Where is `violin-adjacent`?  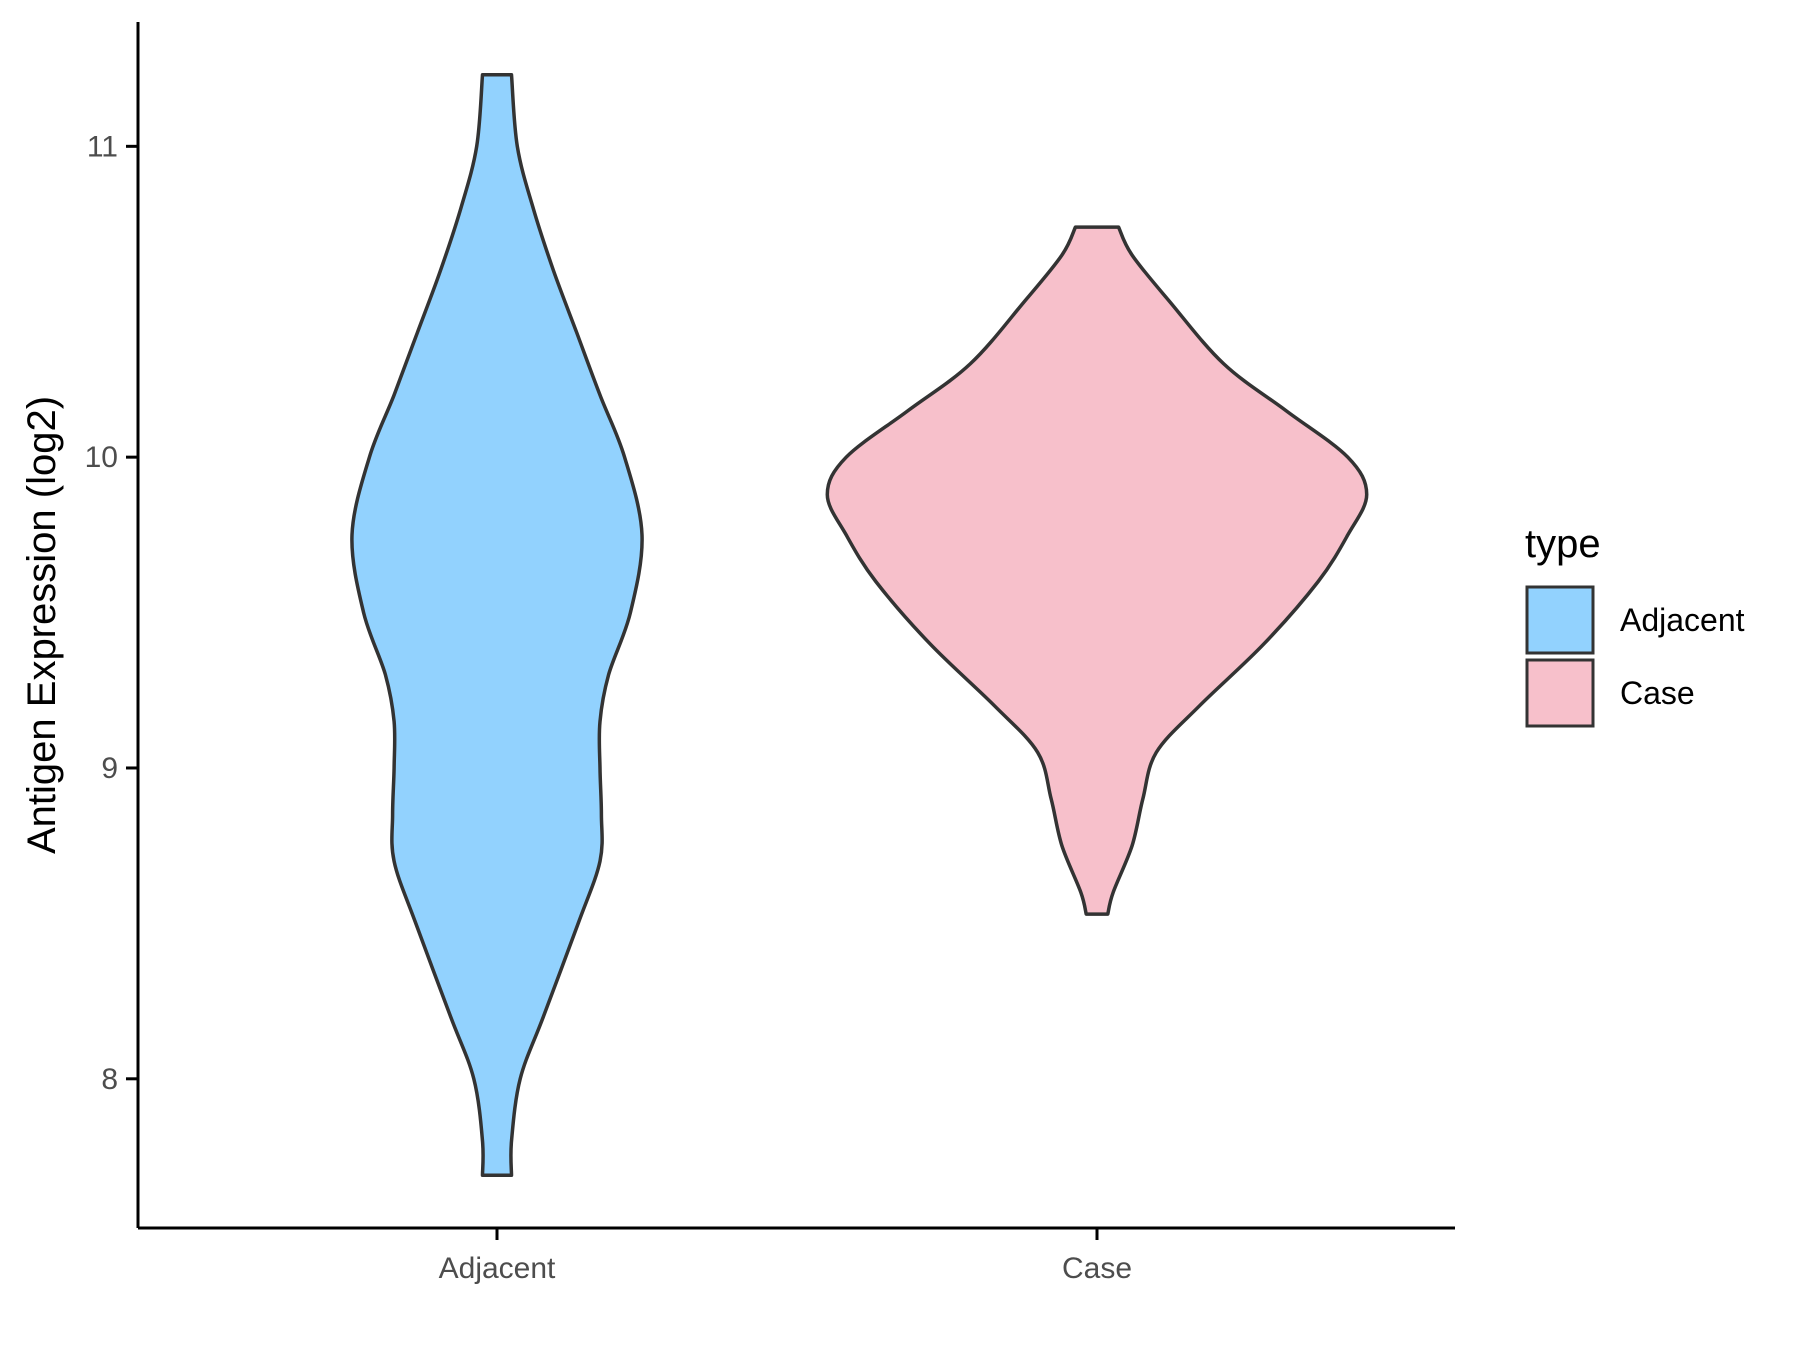 violin-adjacent is located at coordinates (497, 625).